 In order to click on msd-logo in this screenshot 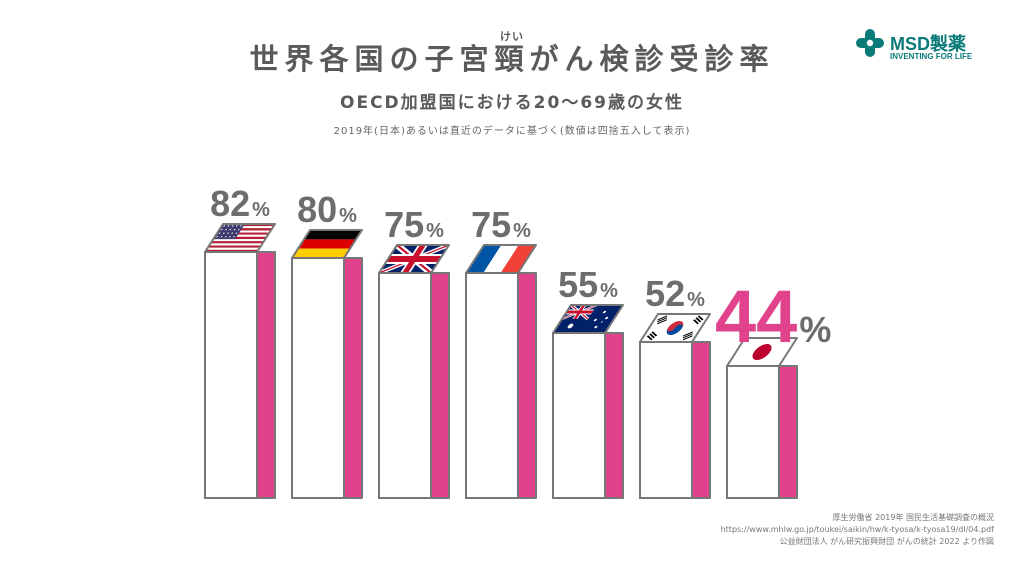, I will do `click(870, 43)`.